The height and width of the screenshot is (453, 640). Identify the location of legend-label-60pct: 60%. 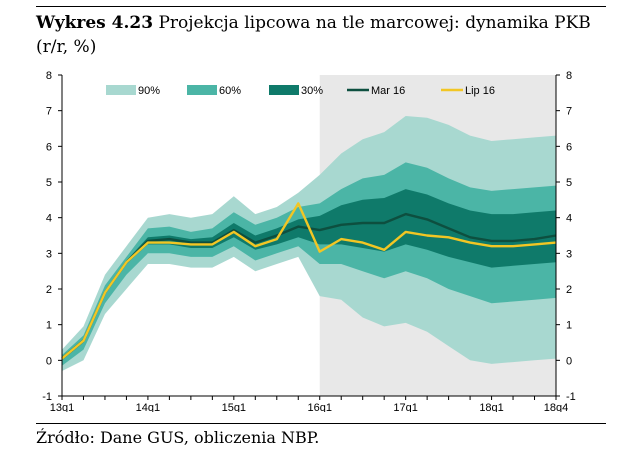
(230, 91).